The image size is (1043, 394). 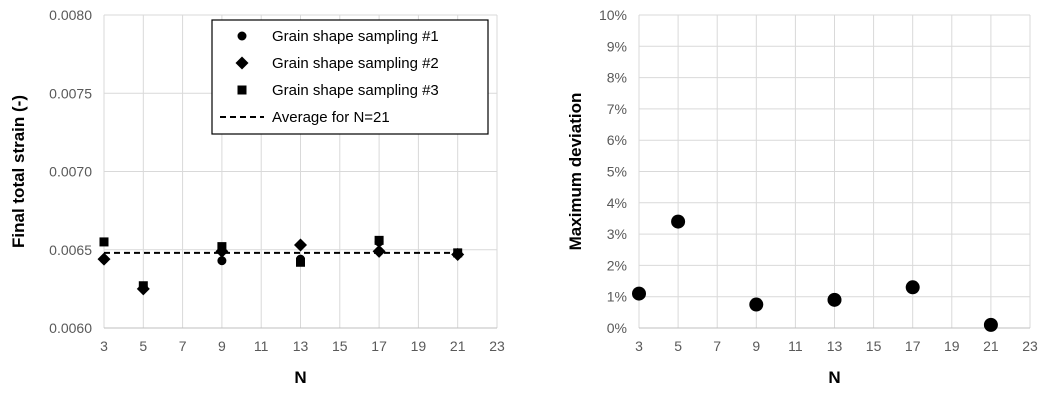 What do you see at coordinates (355, 63) in the screenshot?
I see `legend-entry: Grain shape sampling #2` at bounding box center [355, 63].